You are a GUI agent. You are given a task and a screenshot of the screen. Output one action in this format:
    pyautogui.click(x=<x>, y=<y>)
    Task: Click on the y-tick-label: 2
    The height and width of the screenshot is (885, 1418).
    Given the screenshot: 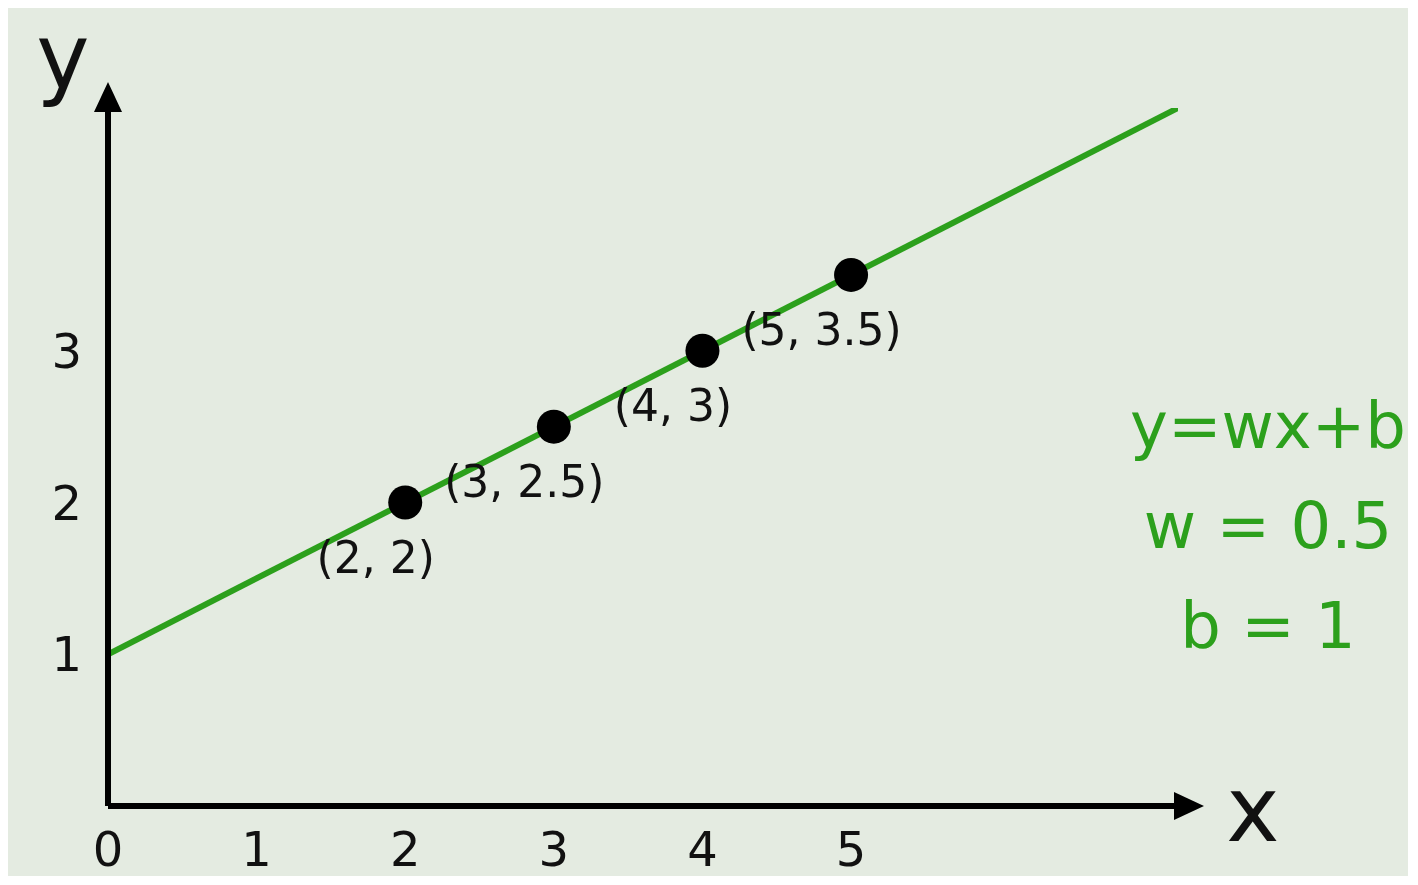 What is the action you would take?
    pyautogui.click(x=66, y=502)
    